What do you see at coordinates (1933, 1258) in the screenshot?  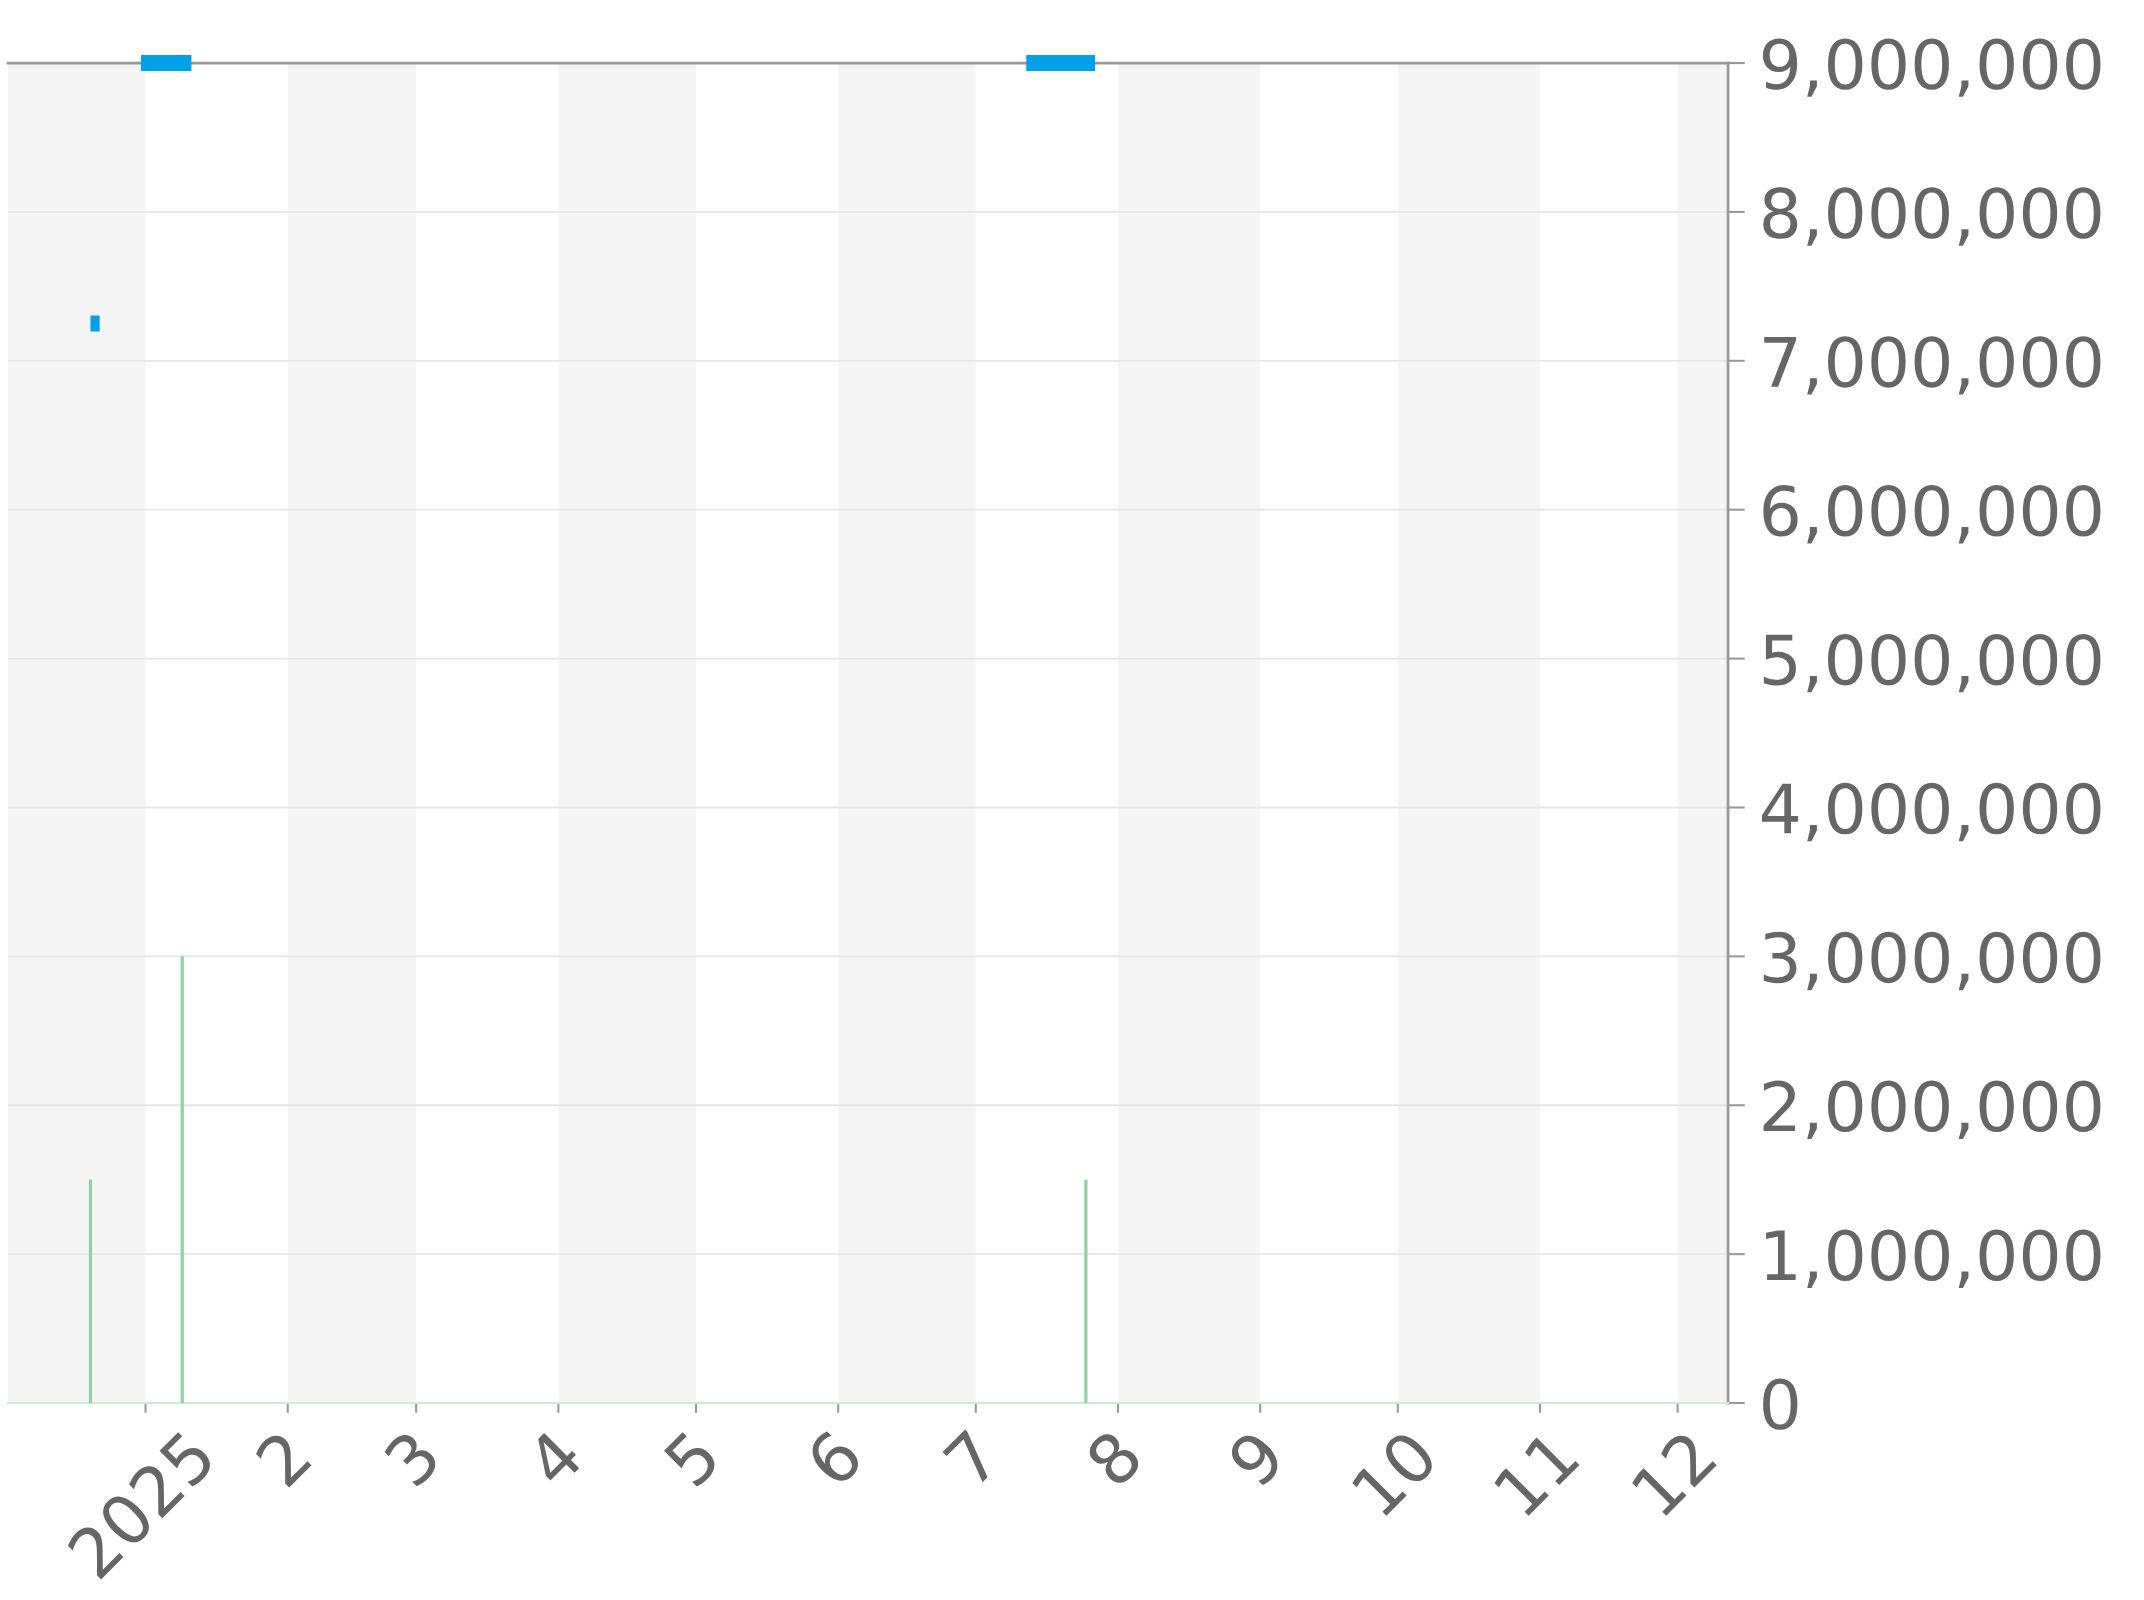 I see `y-tick-label: 1,000,000` at bounding box center [1933, 1258].